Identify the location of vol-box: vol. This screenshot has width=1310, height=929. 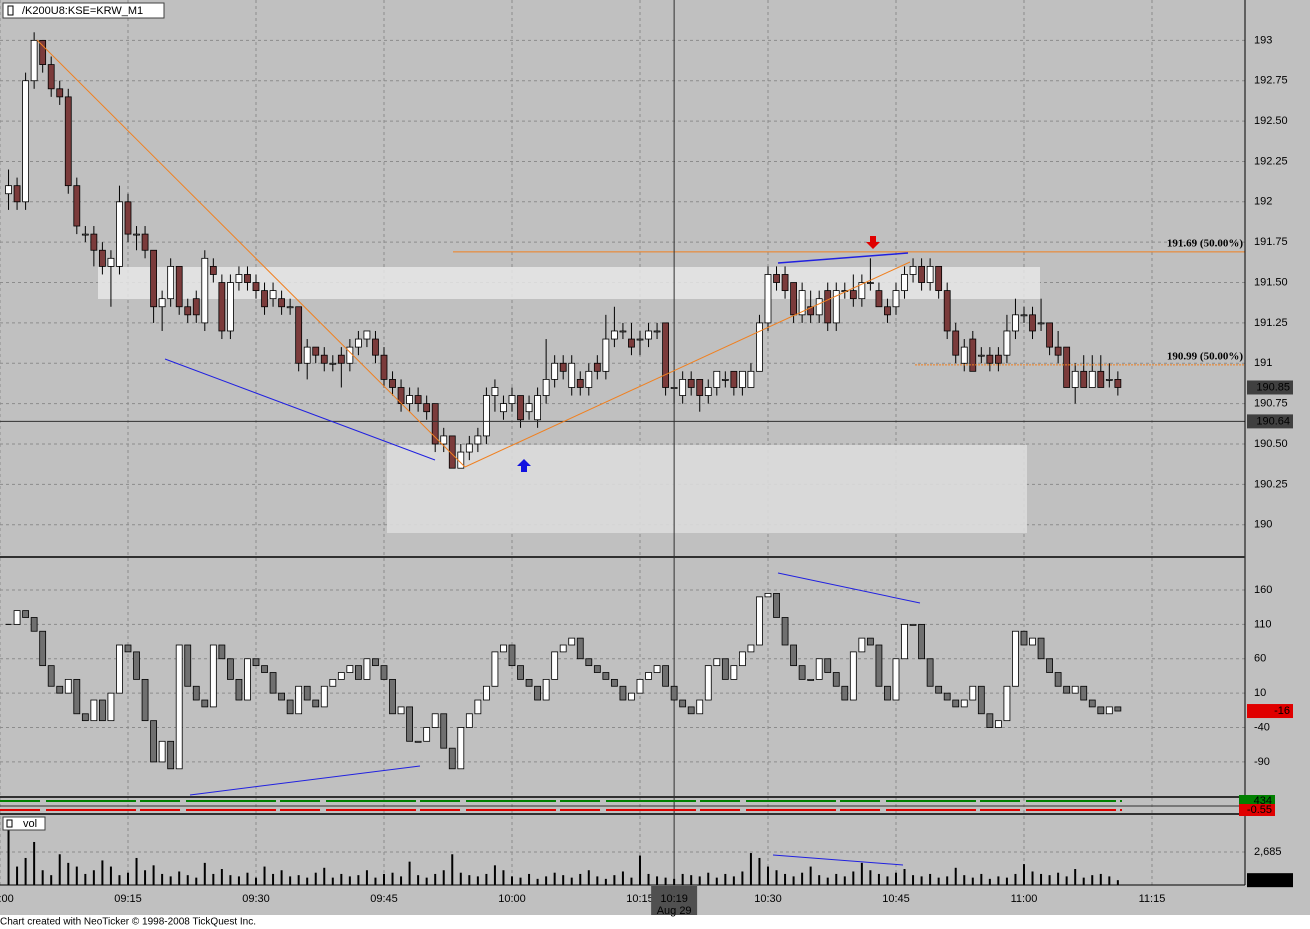
(24, 823).